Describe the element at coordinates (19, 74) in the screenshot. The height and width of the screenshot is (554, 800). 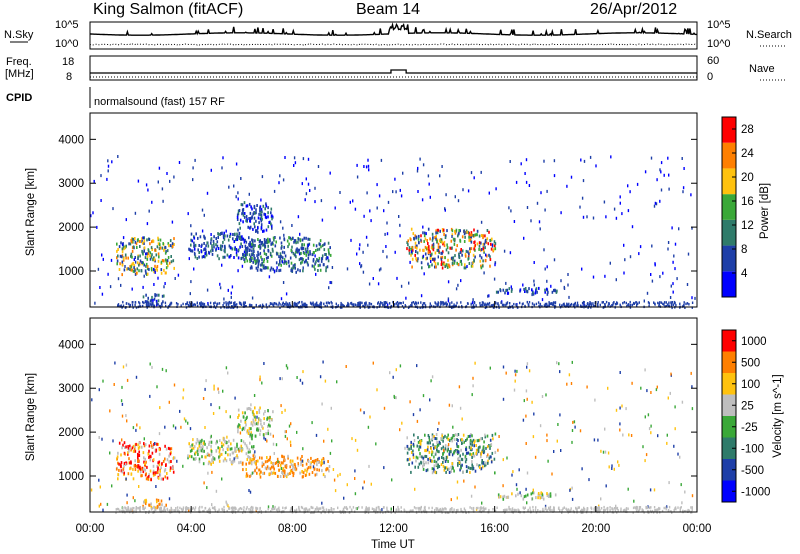
I see `freq-unit-label: [MHz]` at that location.